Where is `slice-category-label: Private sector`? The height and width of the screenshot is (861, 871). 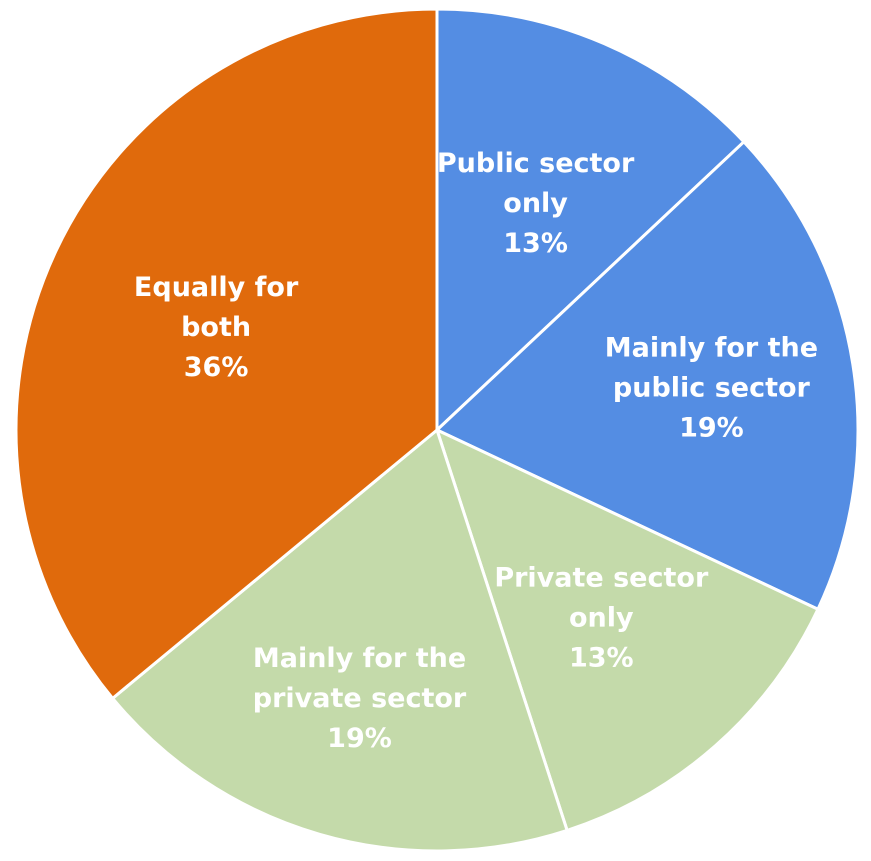
slice-category-label: Private sector is located at coordinates (601, 577).